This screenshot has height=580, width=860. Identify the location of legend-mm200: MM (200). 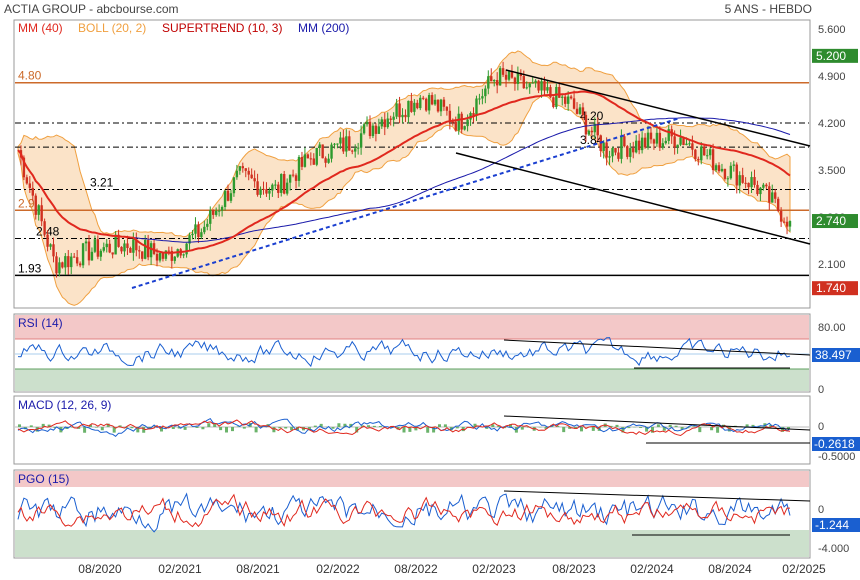
(323, 28).